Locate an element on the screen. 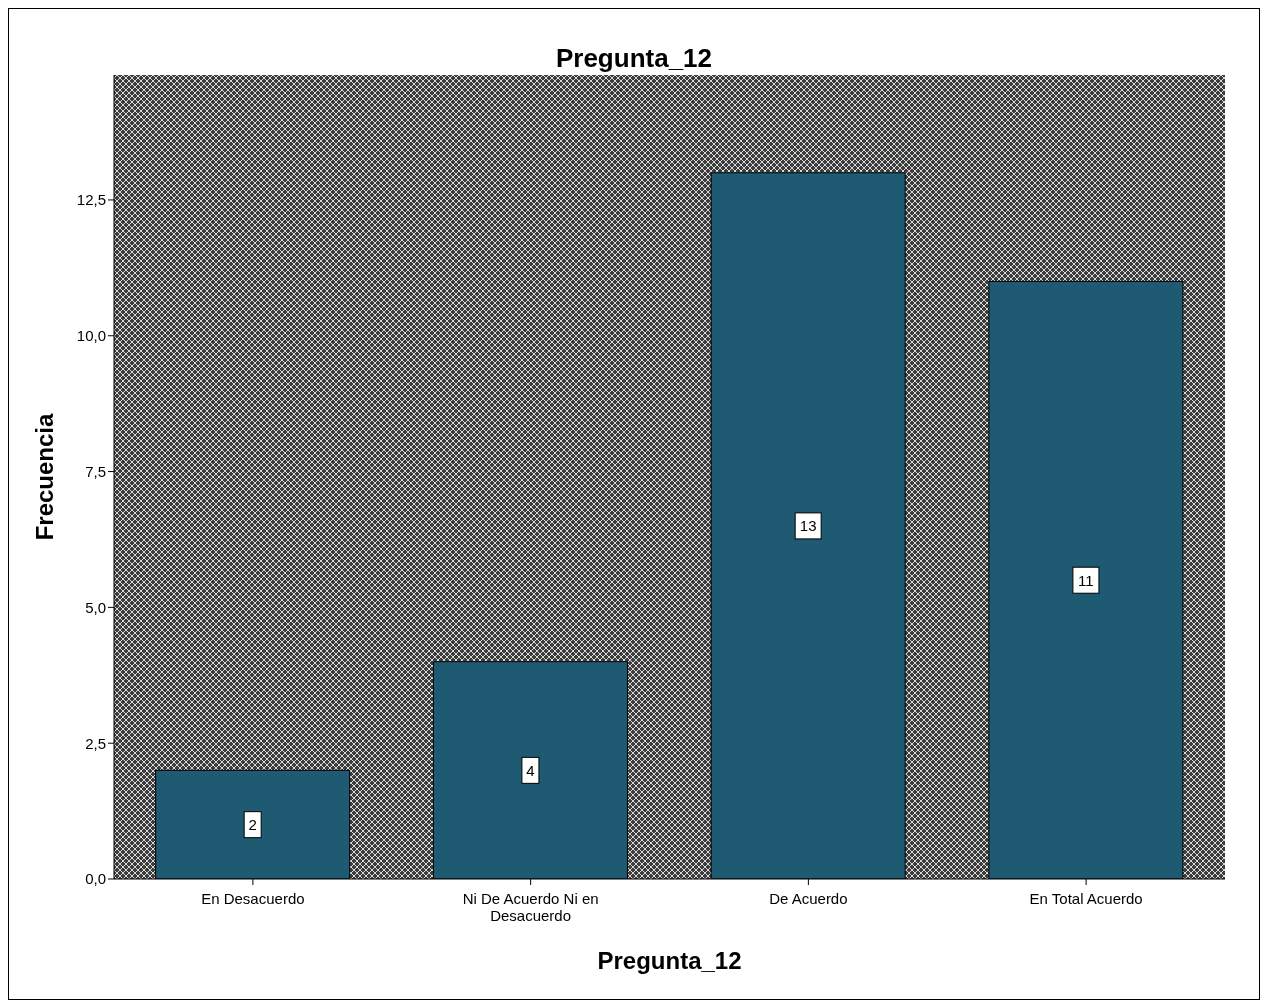 This screenshot has height=1007, width=1269. x-tick-label: En Total Acuerdo is located at coordinates (1086, 898).